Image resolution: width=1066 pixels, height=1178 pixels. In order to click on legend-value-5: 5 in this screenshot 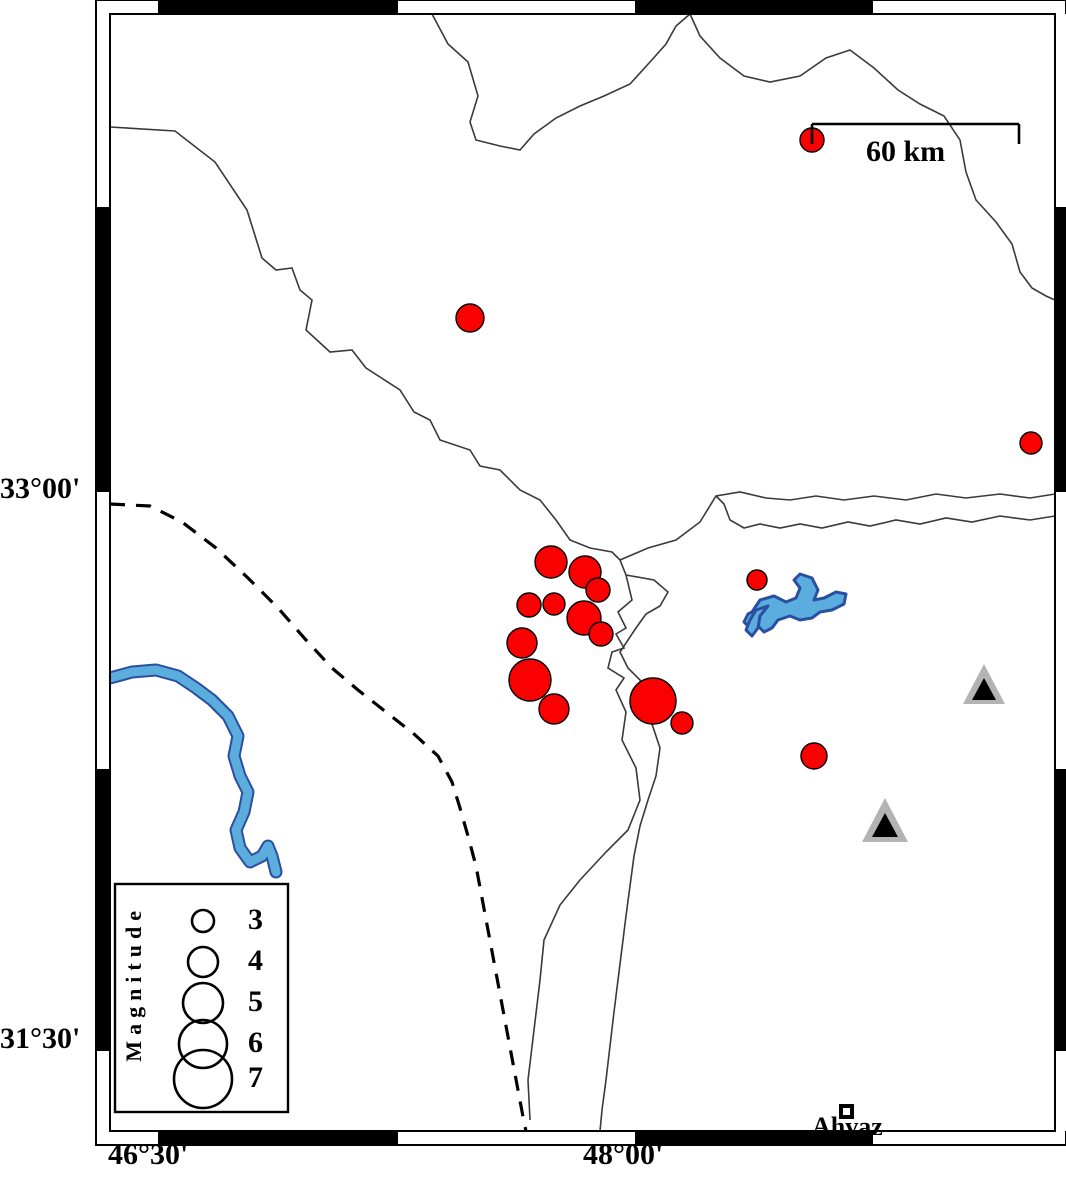, I will do `click(255, 1001)`.